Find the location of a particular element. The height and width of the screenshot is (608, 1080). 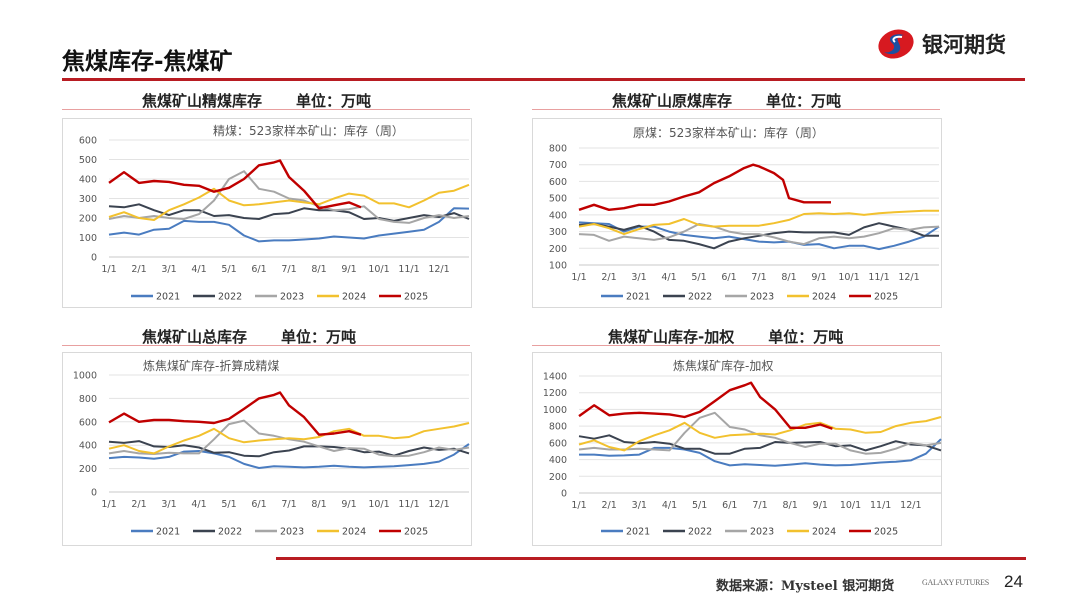

footer-divider is located at coordinates (651, 558).